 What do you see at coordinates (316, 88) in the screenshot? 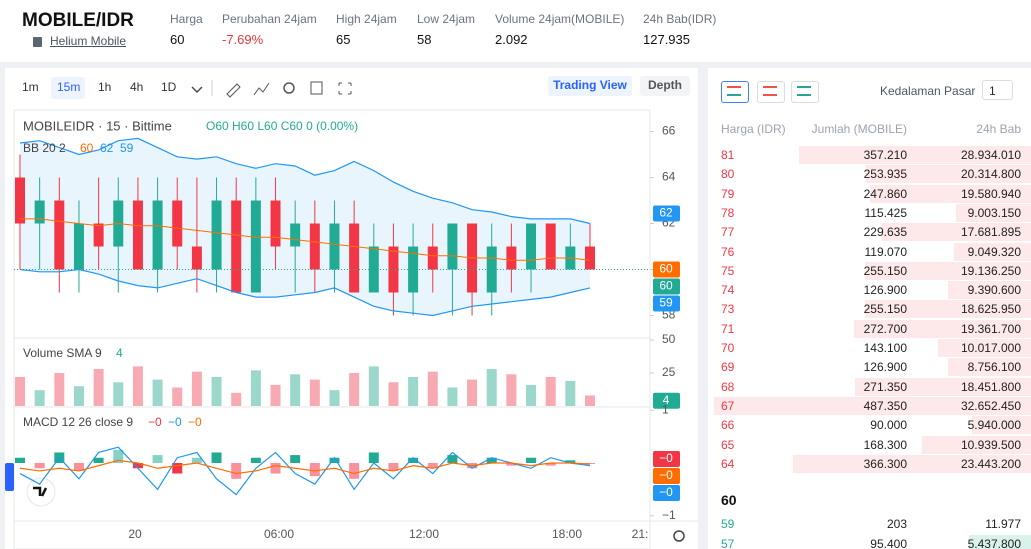
I see `save-icon` at bounding box center [316, 88].